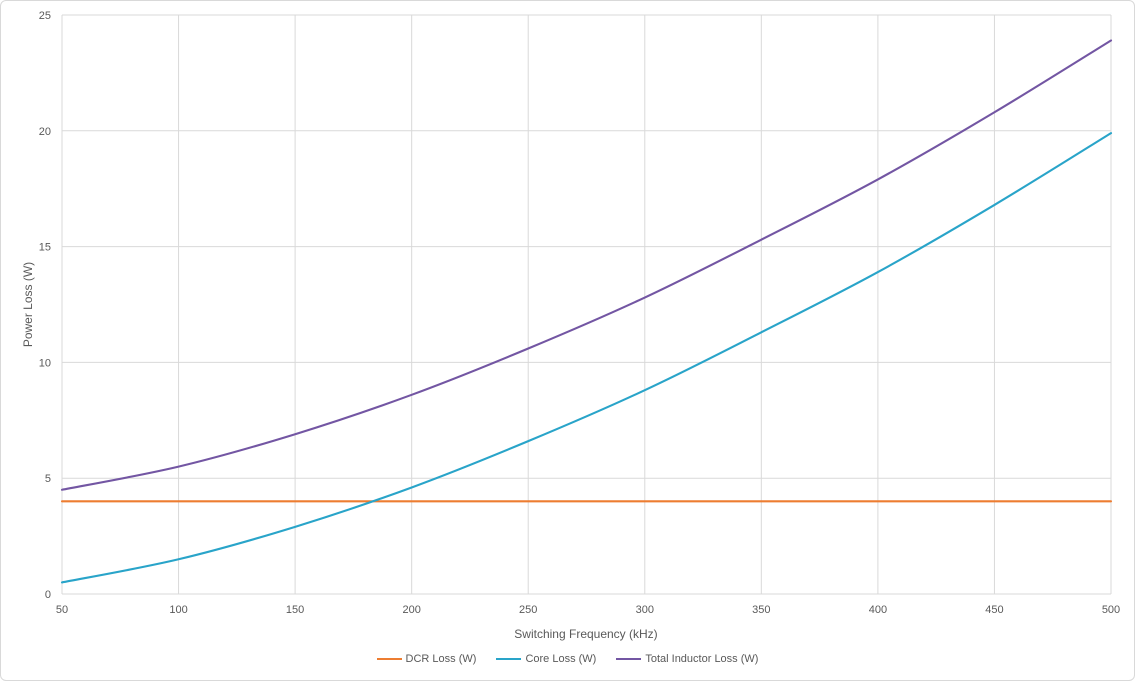 The image size is (1135, 681). What do you see at coordinates (48, 479) in the screenshot?
I see `y-tick-label: 5` at bounding box center [48, 479].